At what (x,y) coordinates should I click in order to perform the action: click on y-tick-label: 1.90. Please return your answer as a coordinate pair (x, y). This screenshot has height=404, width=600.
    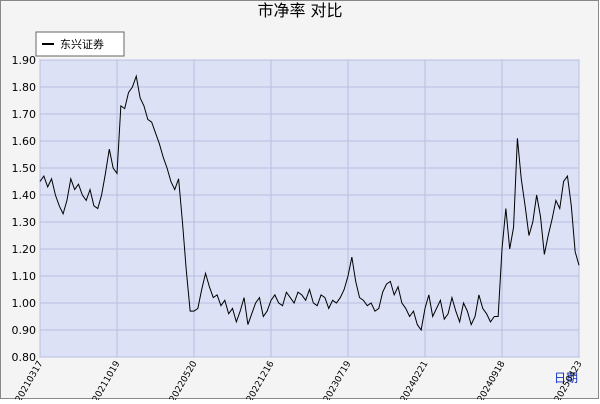
    Looking at the image, I should click on (24, 60).